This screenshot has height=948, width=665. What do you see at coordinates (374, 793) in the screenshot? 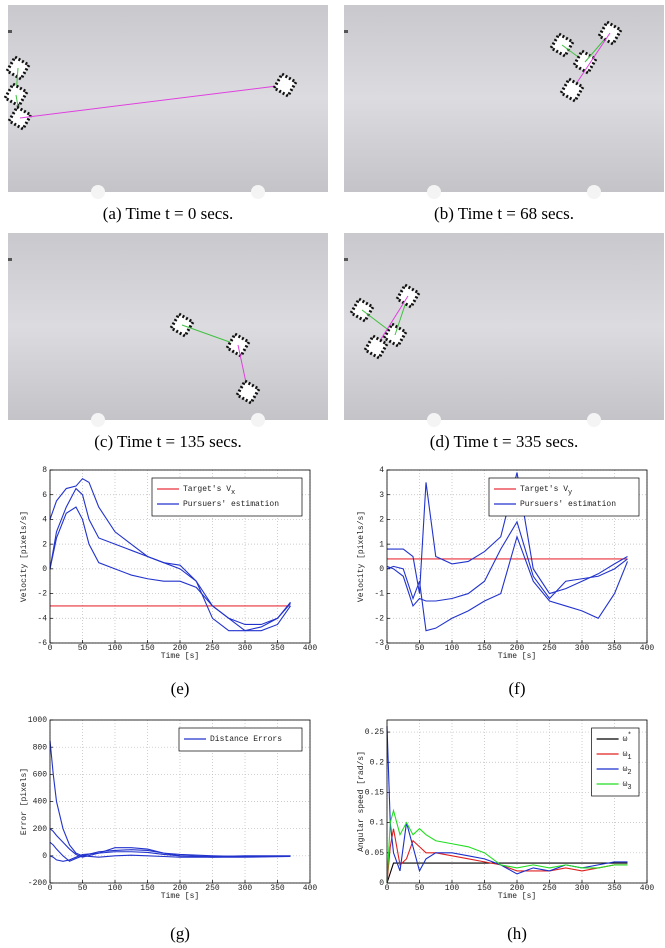
I see `y-tick-label: 0.15` at bounding box center [374, 793].